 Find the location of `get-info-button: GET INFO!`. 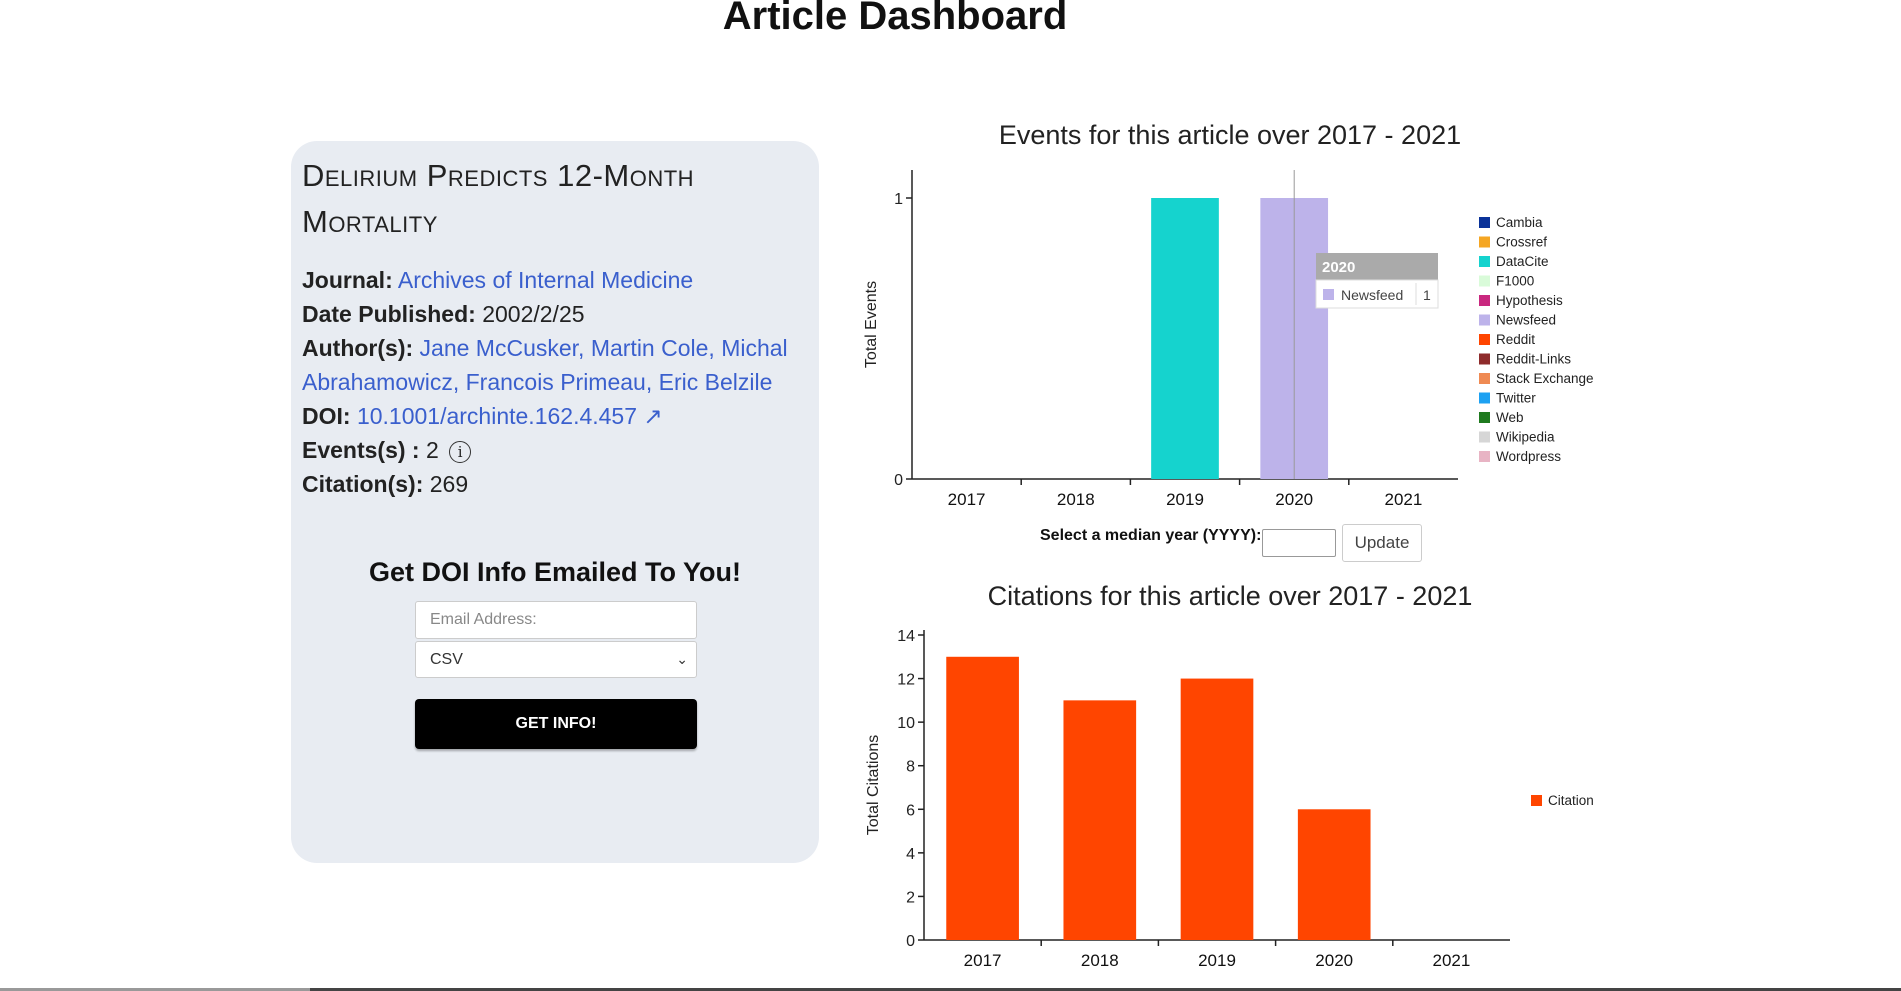

get-info-button: GET INFO! is located at coordinates (556, 724).